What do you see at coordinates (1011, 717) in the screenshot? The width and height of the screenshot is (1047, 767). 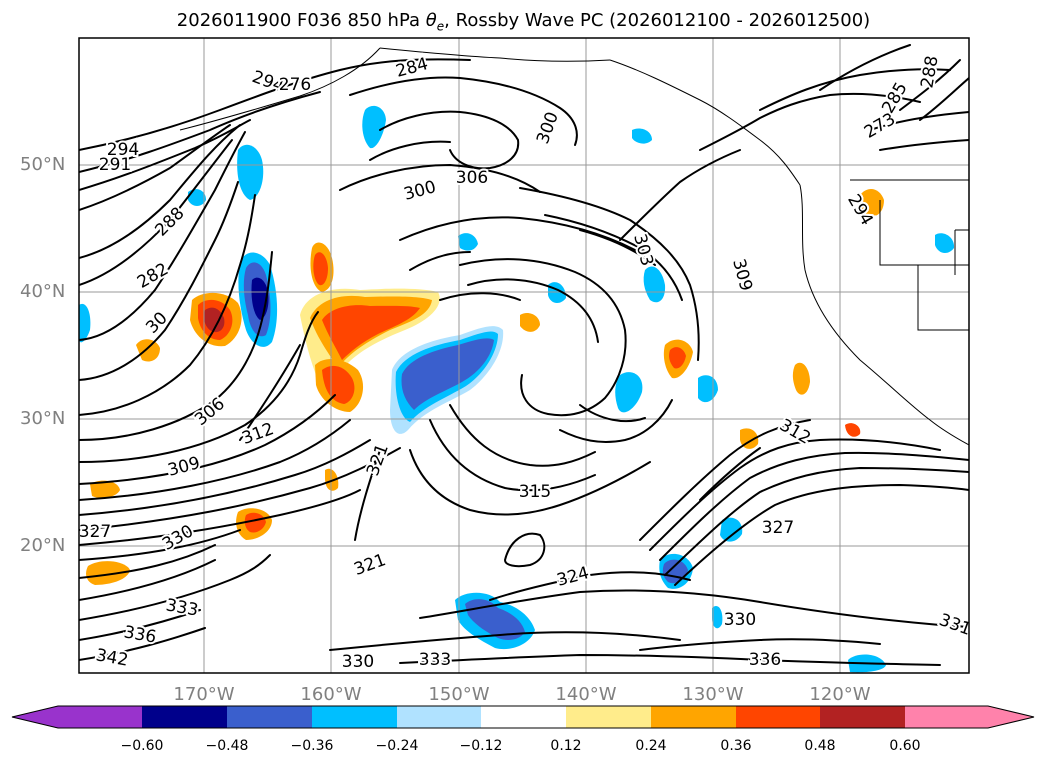 I see `colorbar-extend-max` at bounding box center [1011, 717].